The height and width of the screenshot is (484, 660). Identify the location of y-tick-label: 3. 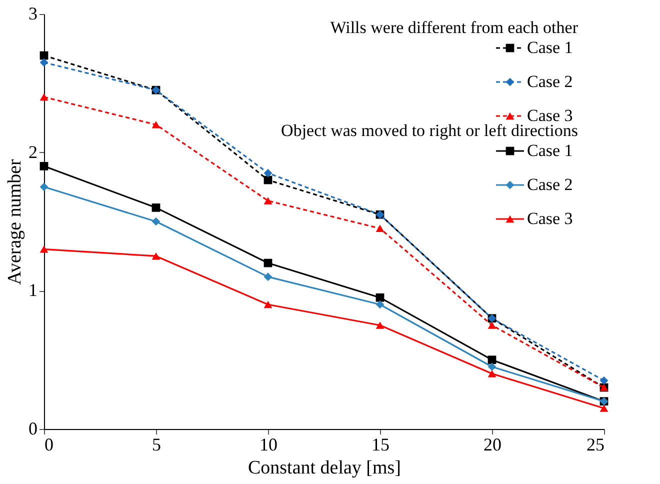
(33, 14).